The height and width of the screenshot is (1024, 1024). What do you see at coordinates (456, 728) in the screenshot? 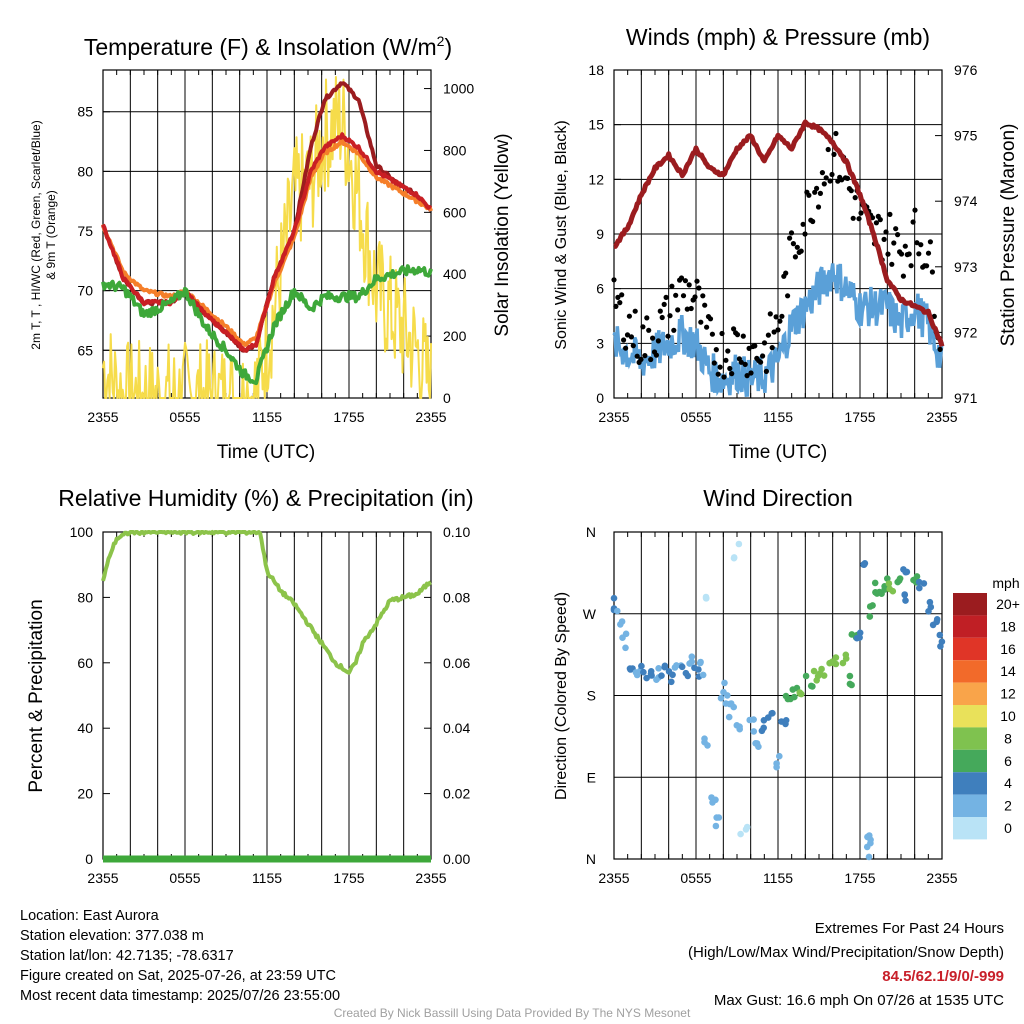
I see `rh-y2-tick-label: 0.04` at bounding box center [456, 728].